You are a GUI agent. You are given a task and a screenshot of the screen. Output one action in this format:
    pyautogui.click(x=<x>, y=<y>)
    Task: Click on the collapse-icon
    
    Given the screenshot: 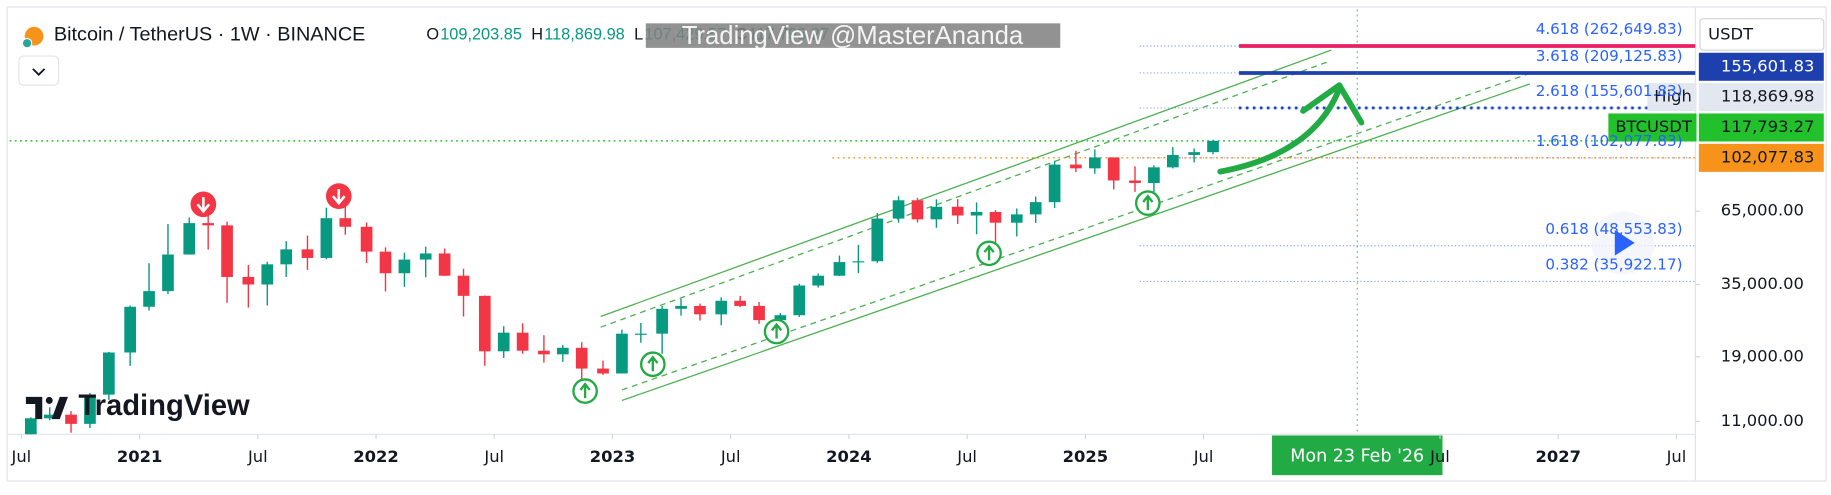 What is the action you would take?
    pyautogui.click(x=39, y=72)
    